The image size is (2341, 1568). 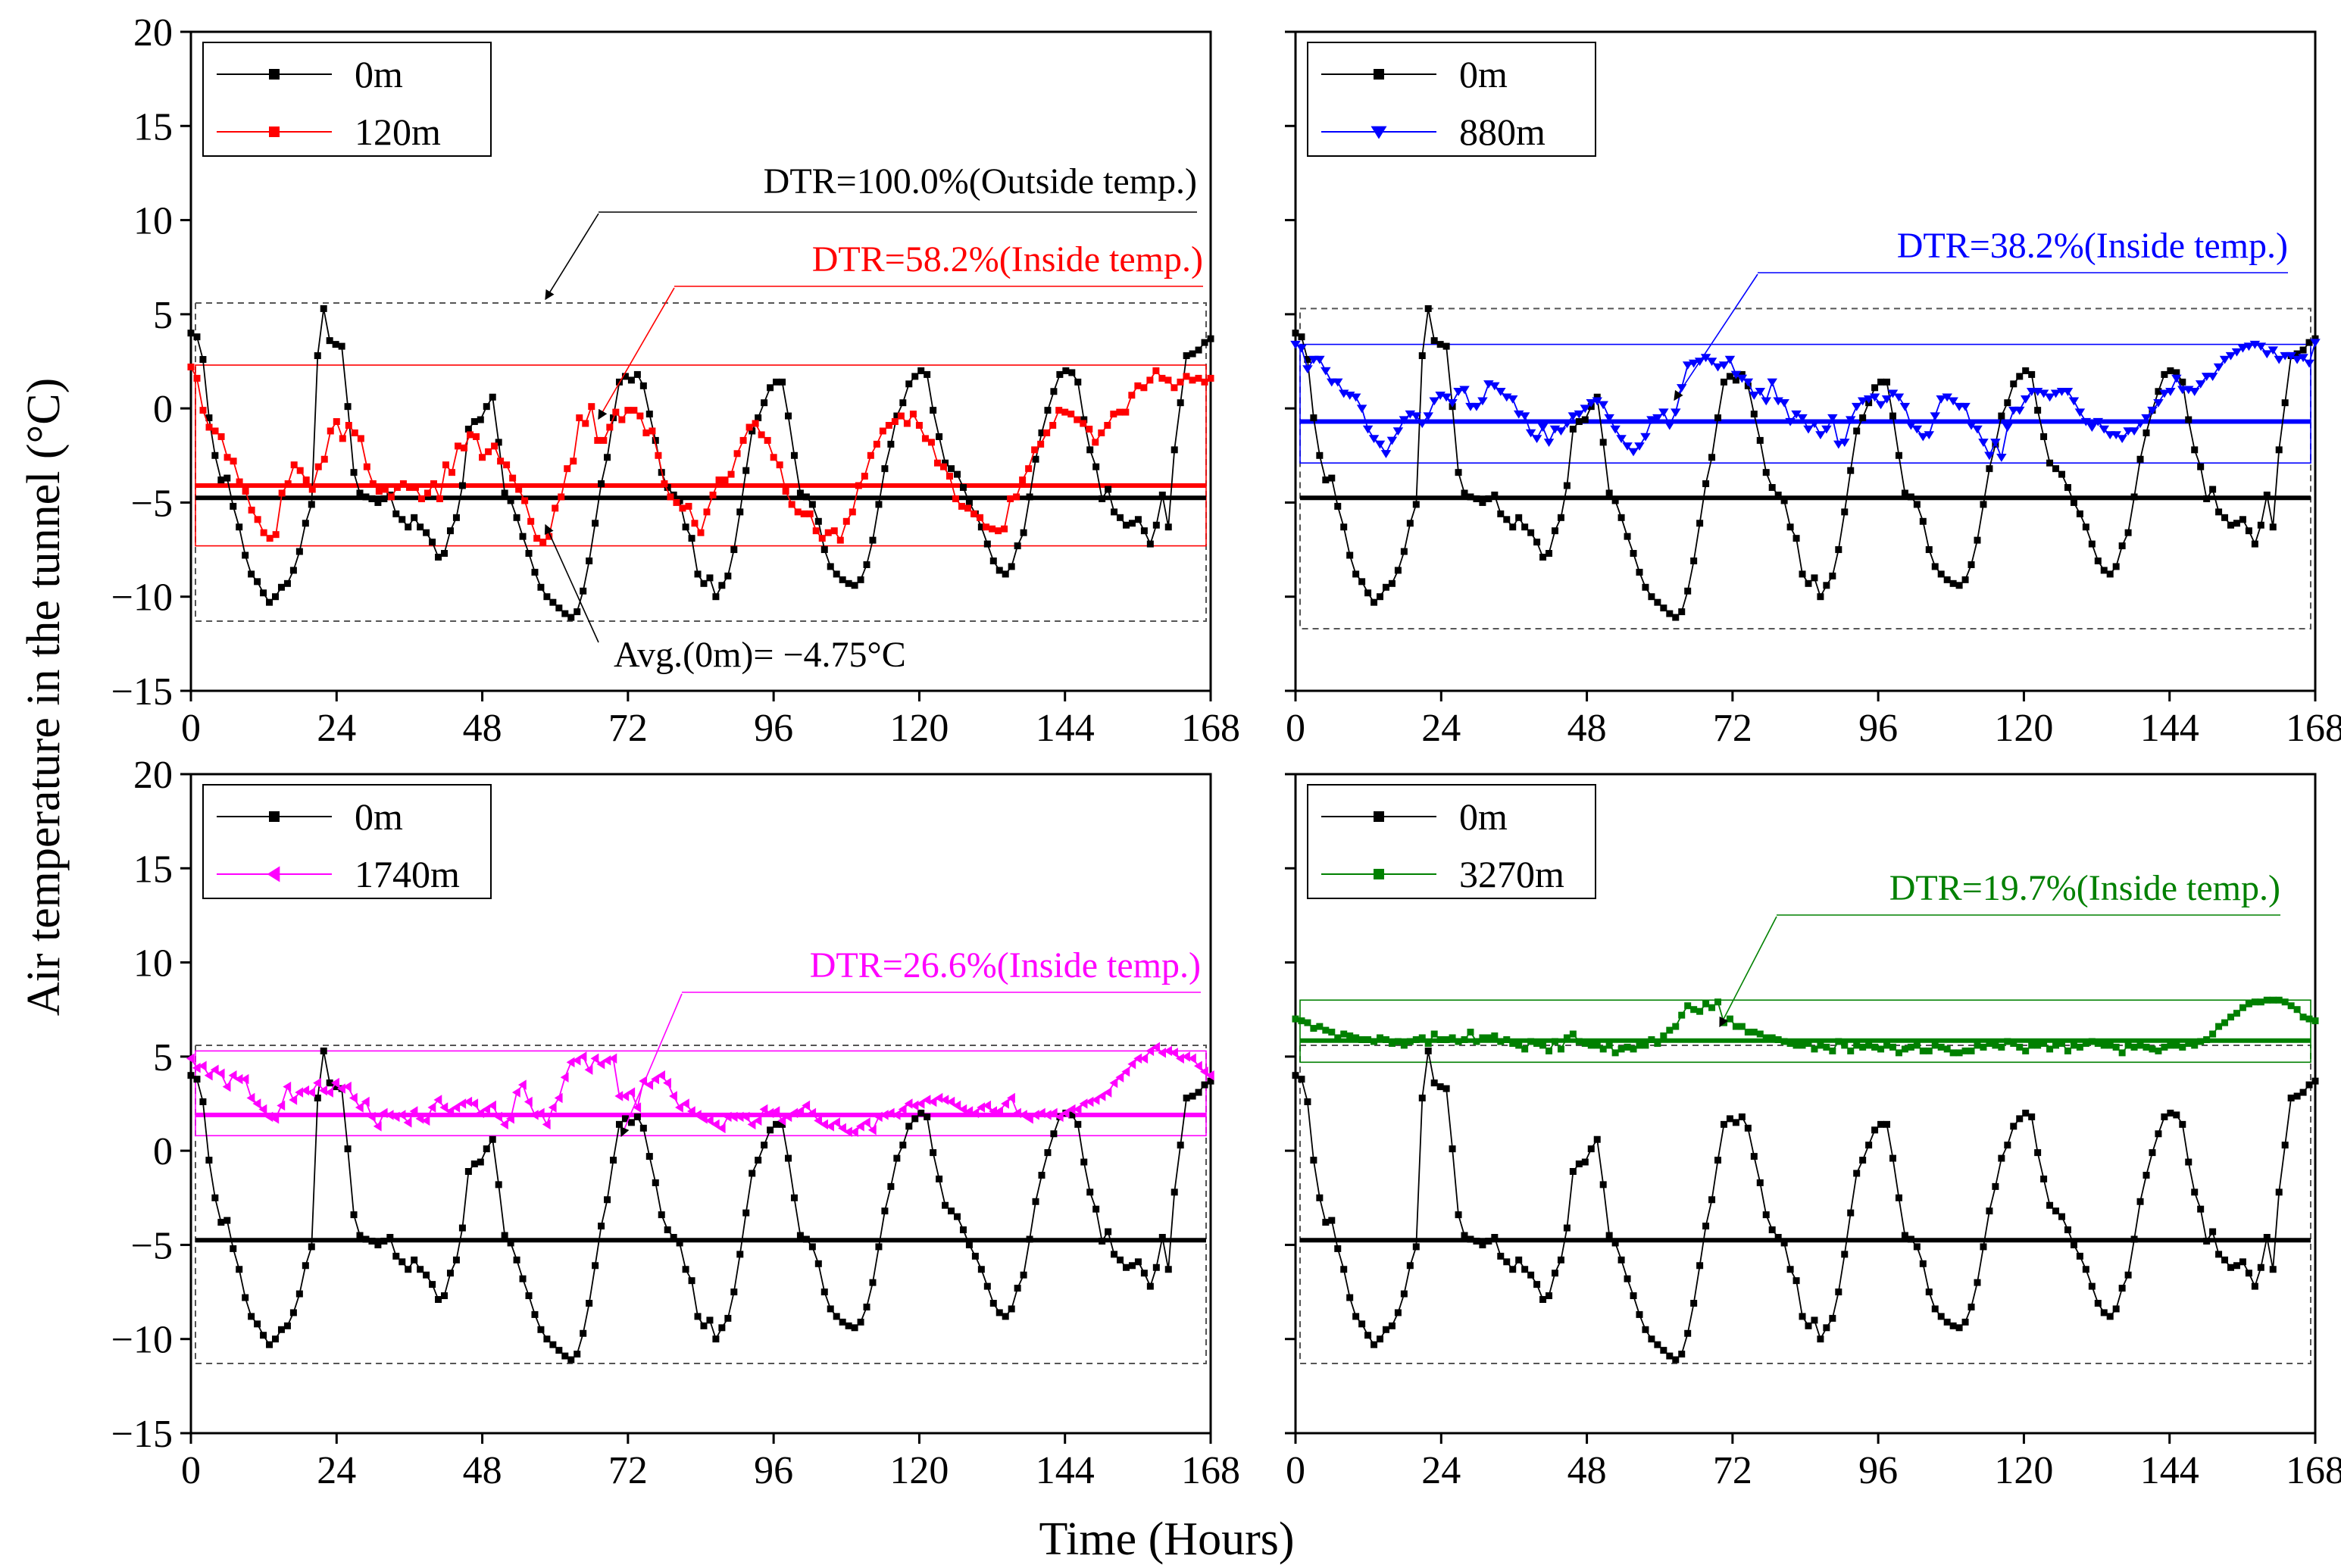 What do you see at coordinates (1805, 1205) in the screenshot?
I see `dtr-range-outside` at bounding box center [1805, 1205].